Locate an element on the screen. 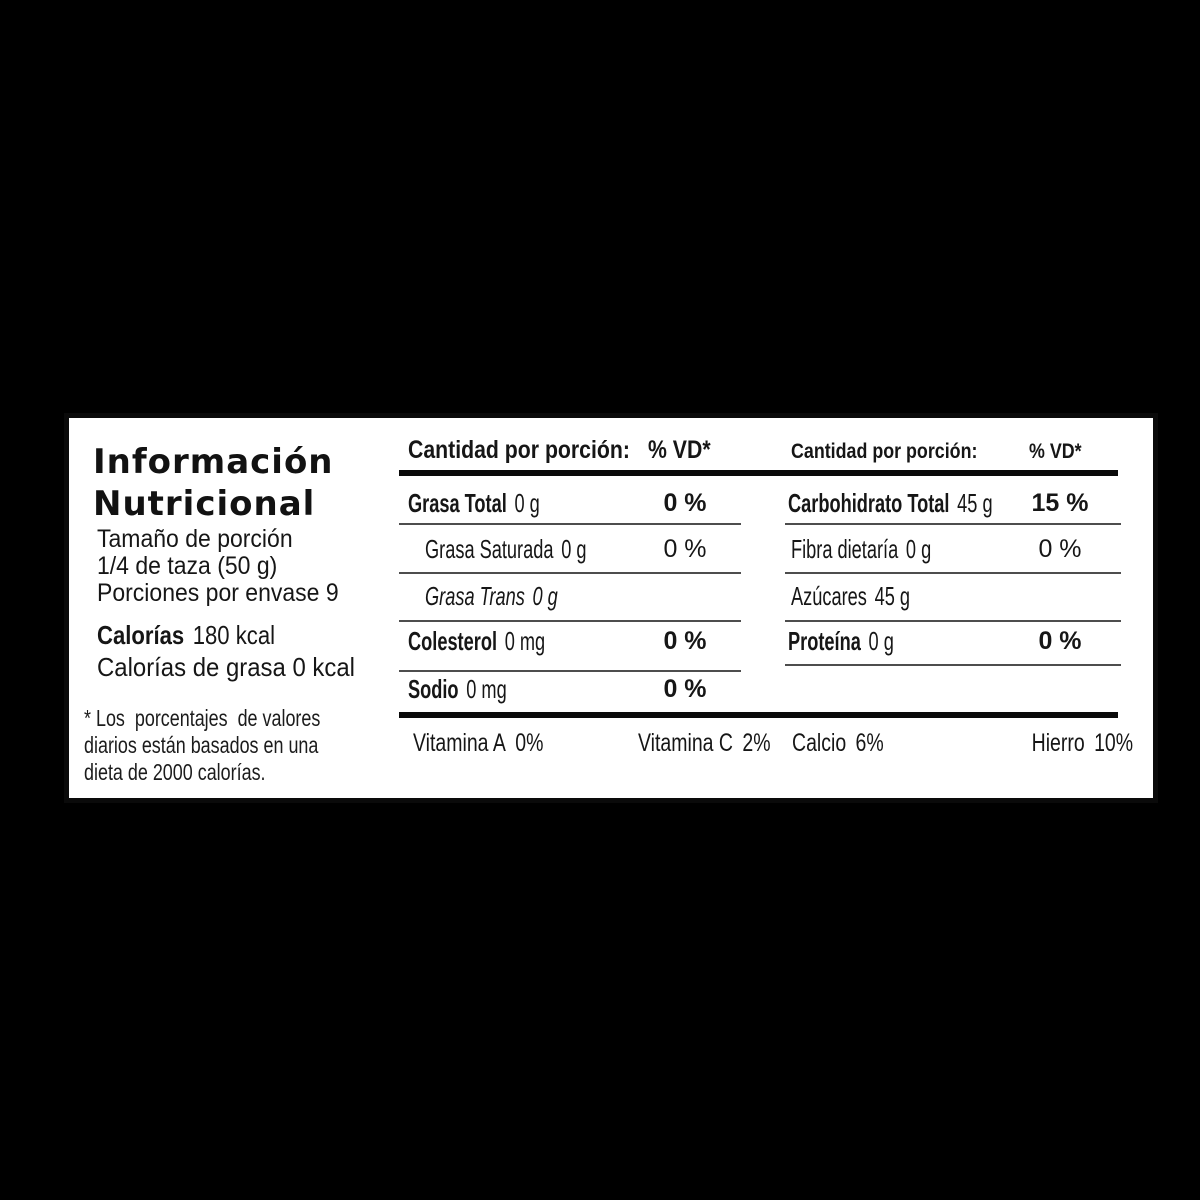 The width and height of the screenshot is (1200, 1200). panel-title-line2: Nutricional is located at coordinates (204, 504).